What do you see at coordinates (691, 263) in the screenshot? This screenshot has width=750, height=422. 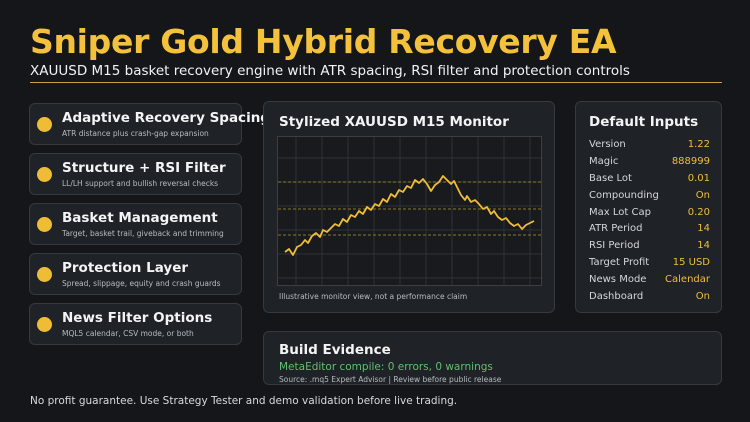 I see `input-value: 15 USD` at bounding box center [691, 263].